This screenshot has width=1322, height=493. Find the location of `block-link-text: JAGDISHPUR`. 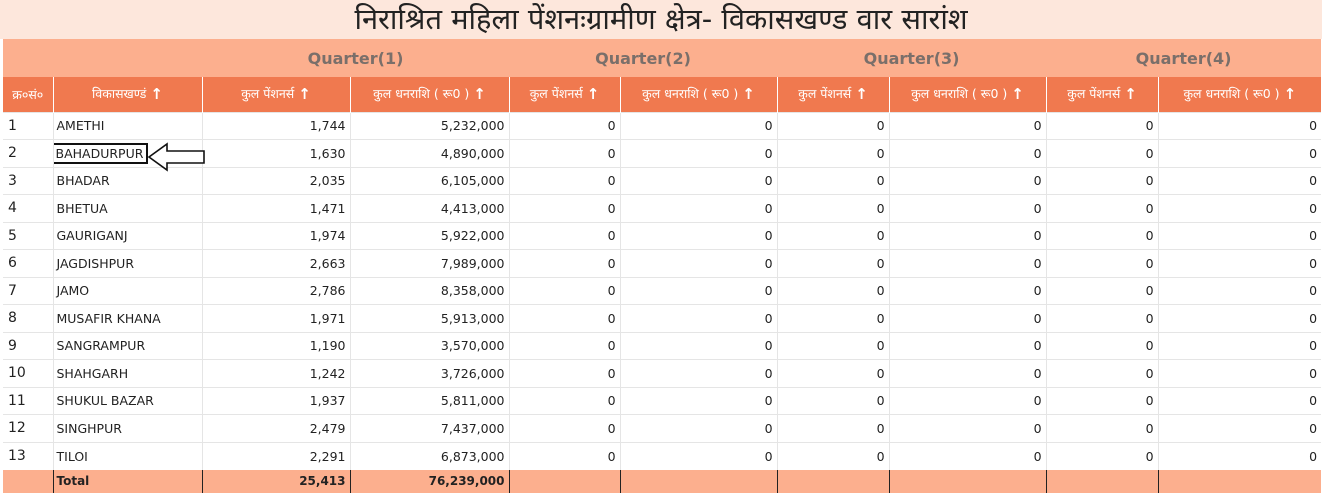

block-link-text: JAGDISHPUR is located at coordinates (95, 263).